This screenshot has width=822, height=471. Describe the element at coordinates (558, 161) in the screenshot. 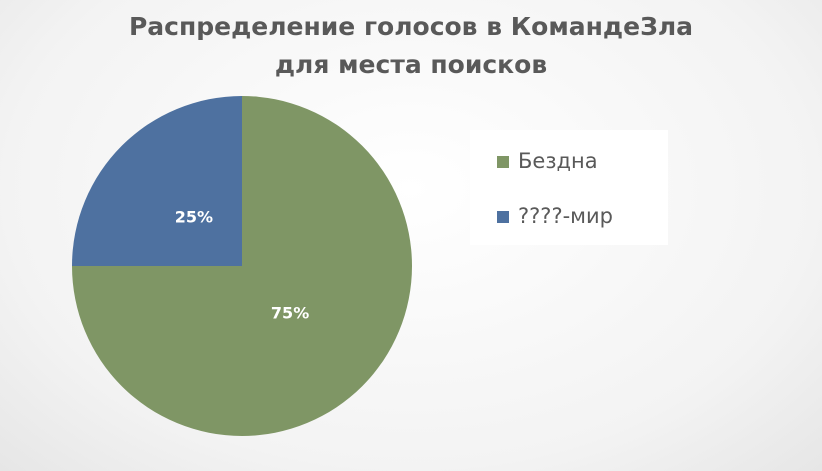

I see `legend-label: Бездна` at that location.